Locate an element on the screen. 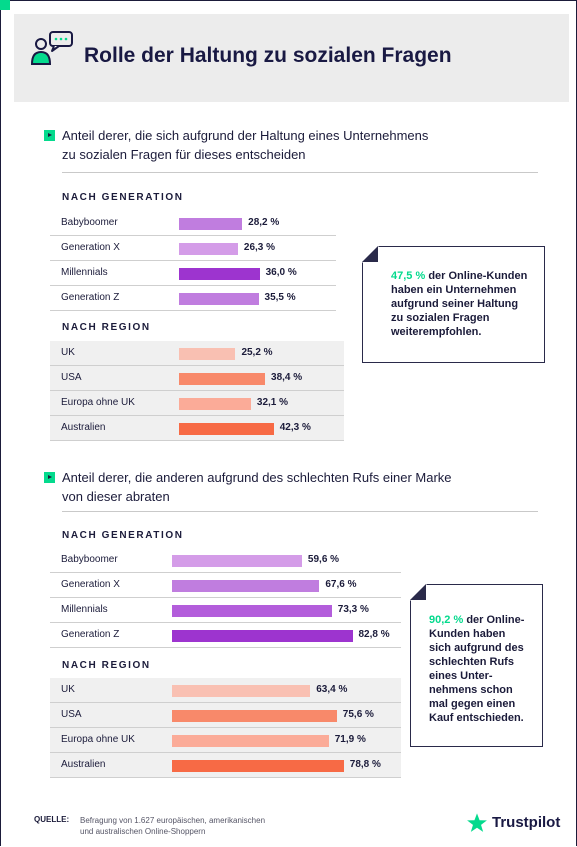 Image resolution: width=577 pixels, height=847 pixels. value-label: 26,3 % is located at coordinates (259, 247).